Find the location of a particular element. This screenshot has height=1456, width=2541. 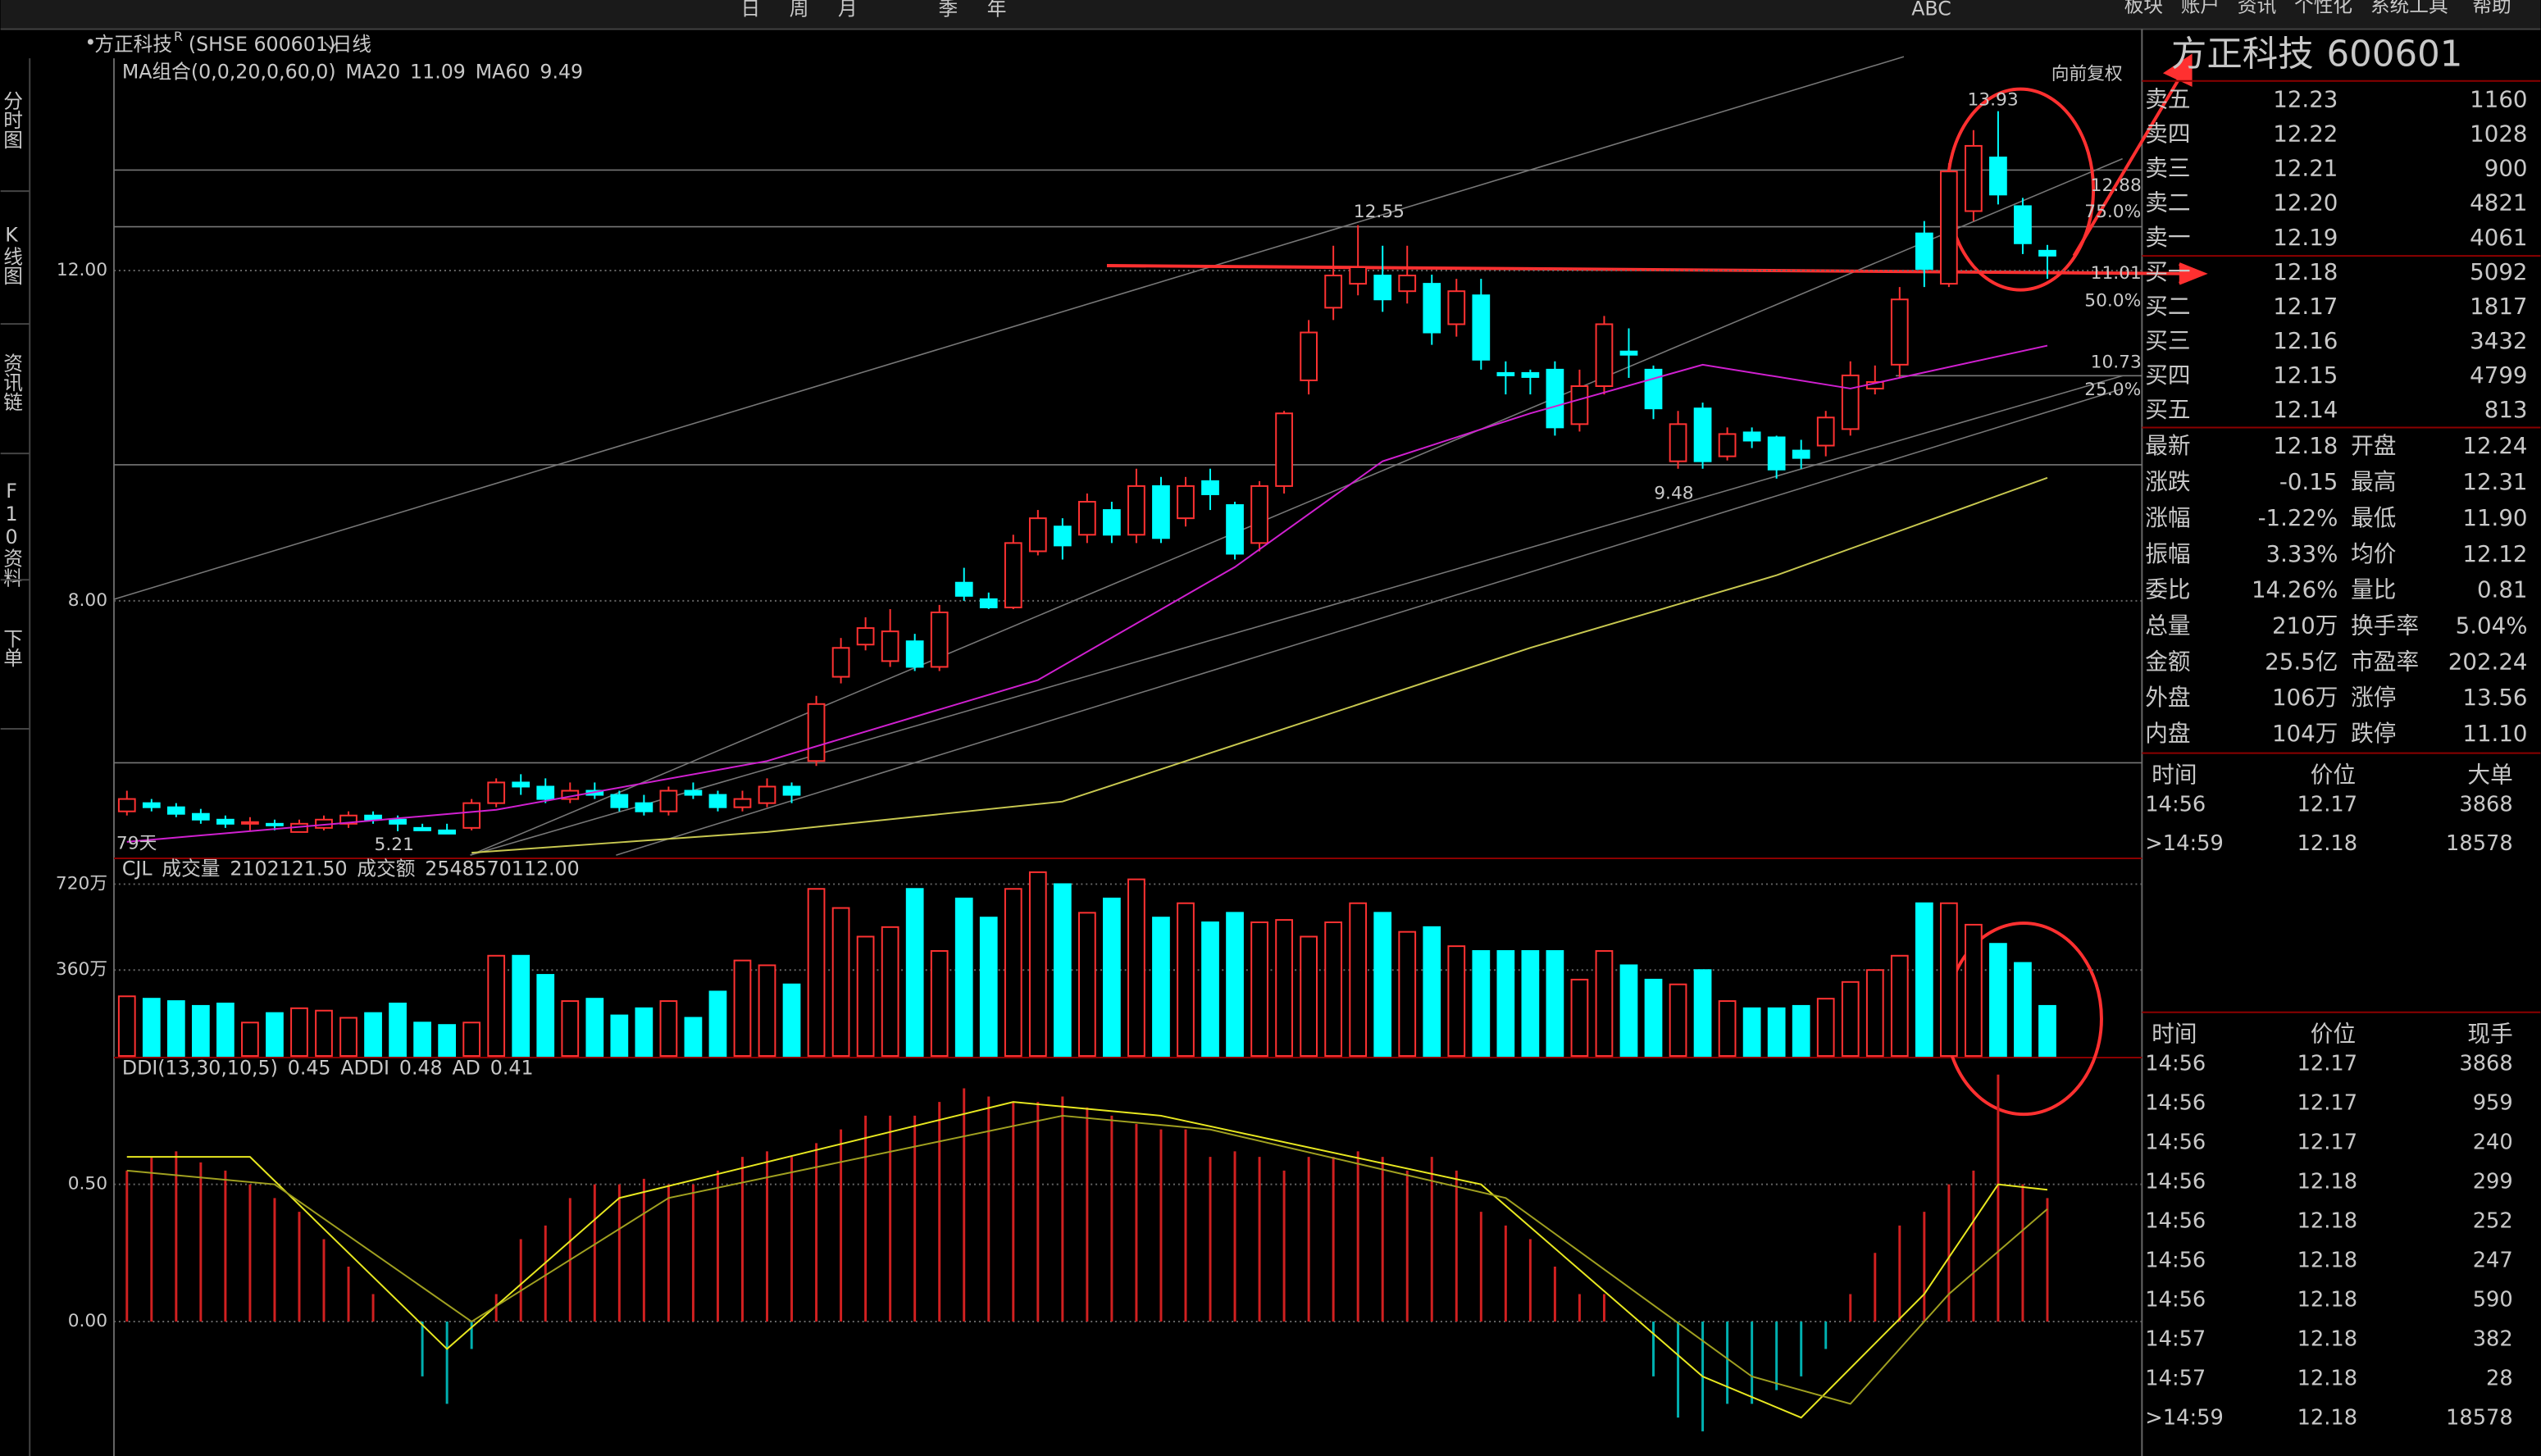

row-volume: 18578 is located at coordinates (2479, 1417).